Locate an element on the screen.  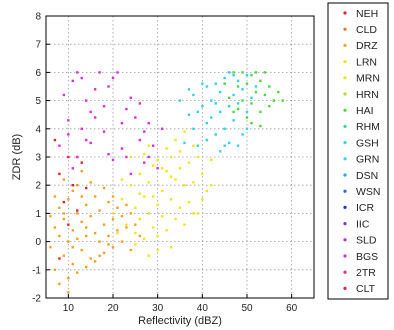
x-tick-label: 20 is located at coordinates (113, 308).